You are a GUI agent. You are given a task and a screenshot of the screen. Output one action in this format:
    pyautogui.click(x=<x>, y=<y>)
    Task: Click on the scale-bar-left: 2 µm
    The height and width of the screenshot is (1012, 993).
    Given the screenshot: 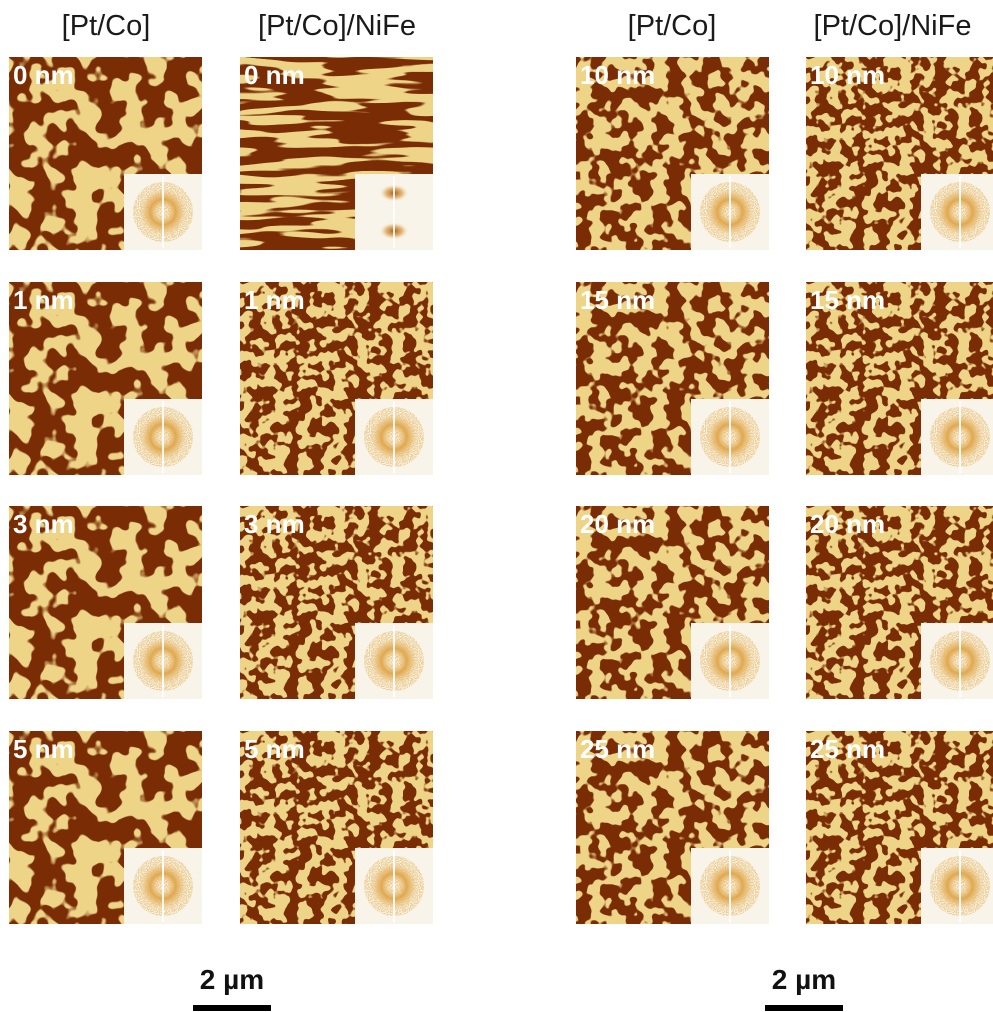 What is the action you would take?
    pyautogui.click(x=232, y=987)
    